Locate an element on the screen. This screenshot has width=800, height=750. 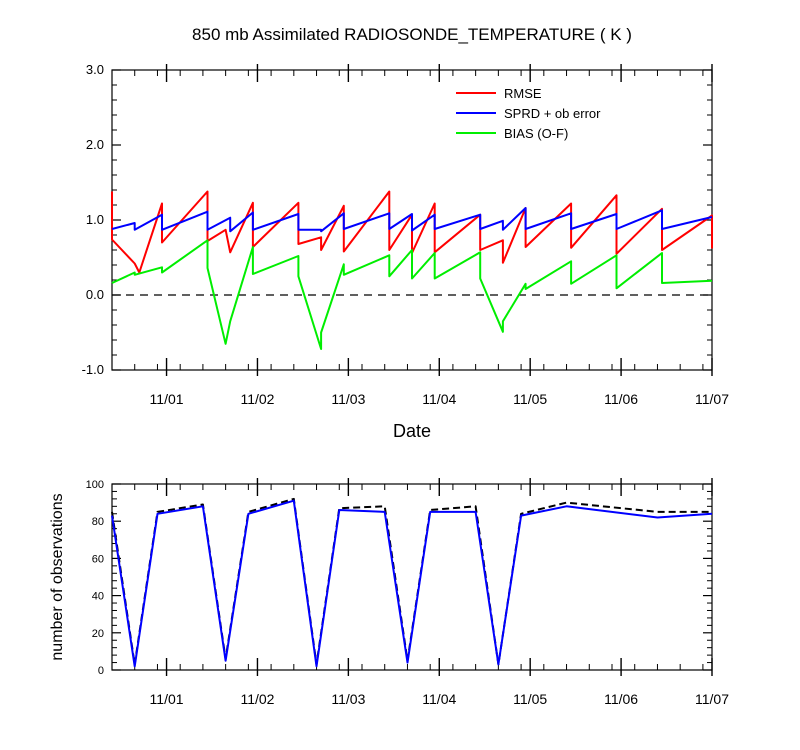
y-tick-label: 60 is located at coordinates (98, 559).